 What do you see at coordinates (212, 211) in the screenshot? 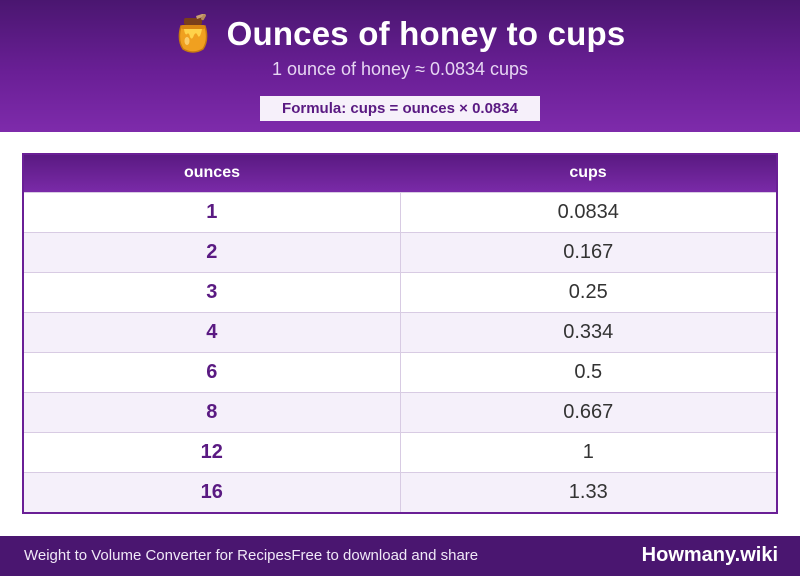
I see `ounces-cell: 1` at bounding box center [212, 211].